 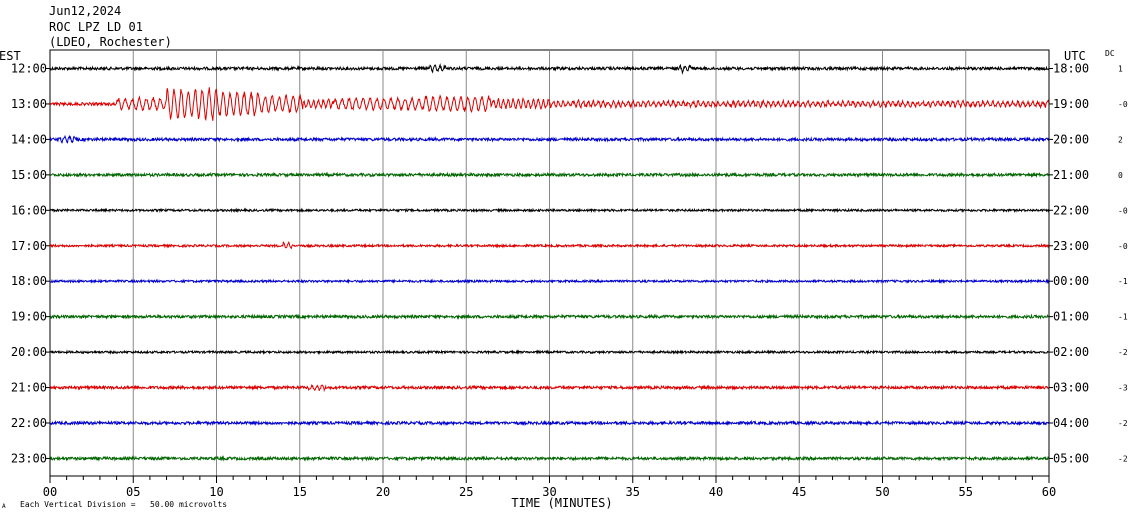 What do you see at coordinates (29, 388) in the screenshot?
I see `left-hour-label: 21:00` at bounding box center [29, 388].